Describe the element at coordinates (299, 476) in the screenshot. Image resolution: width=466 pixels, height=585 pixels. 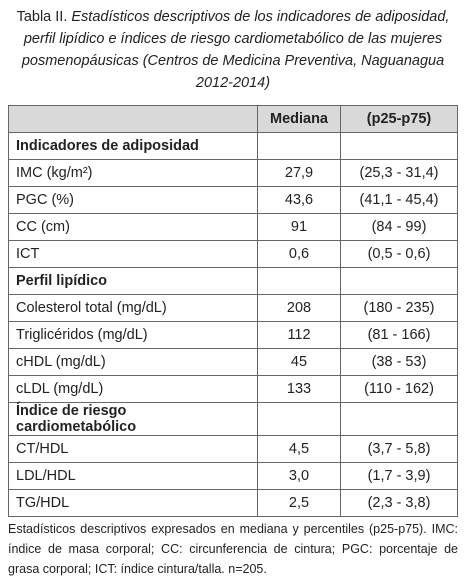
I see `median: 3,0` at that location.